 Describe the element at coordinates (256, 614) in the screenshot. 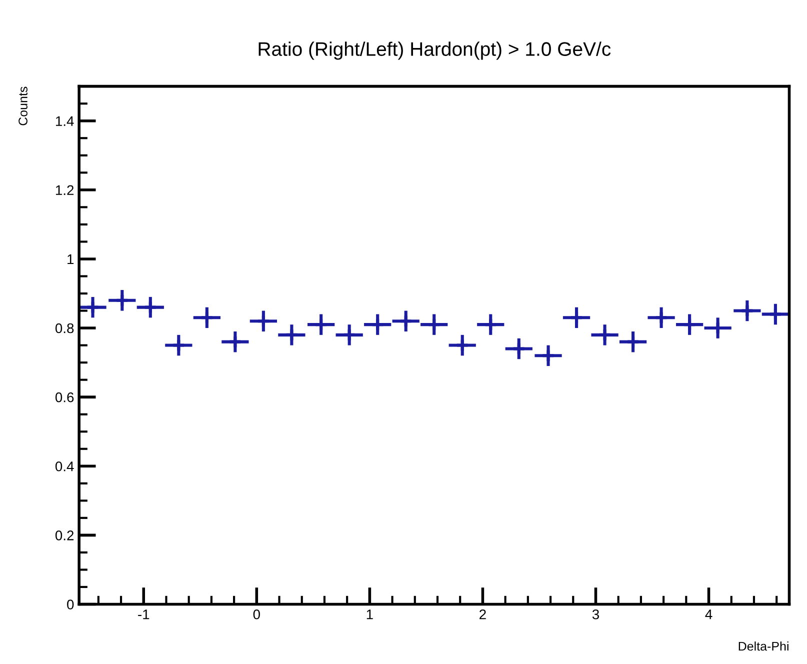

I see `x-tick-label: 0` at that location.